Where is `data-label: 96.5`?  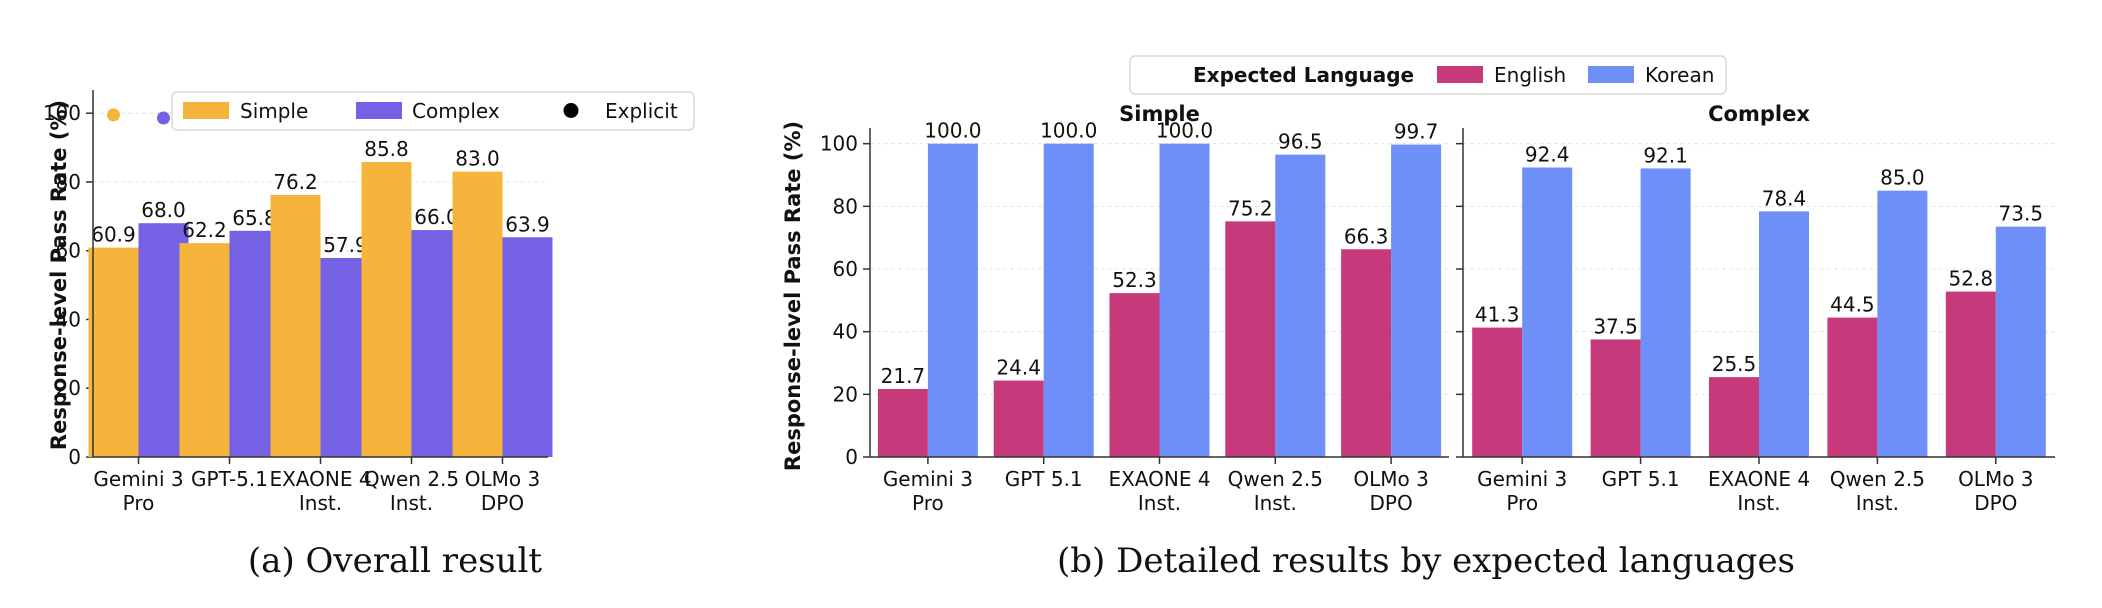
data-label: 96.5 is located at coordinates (1300, 142).